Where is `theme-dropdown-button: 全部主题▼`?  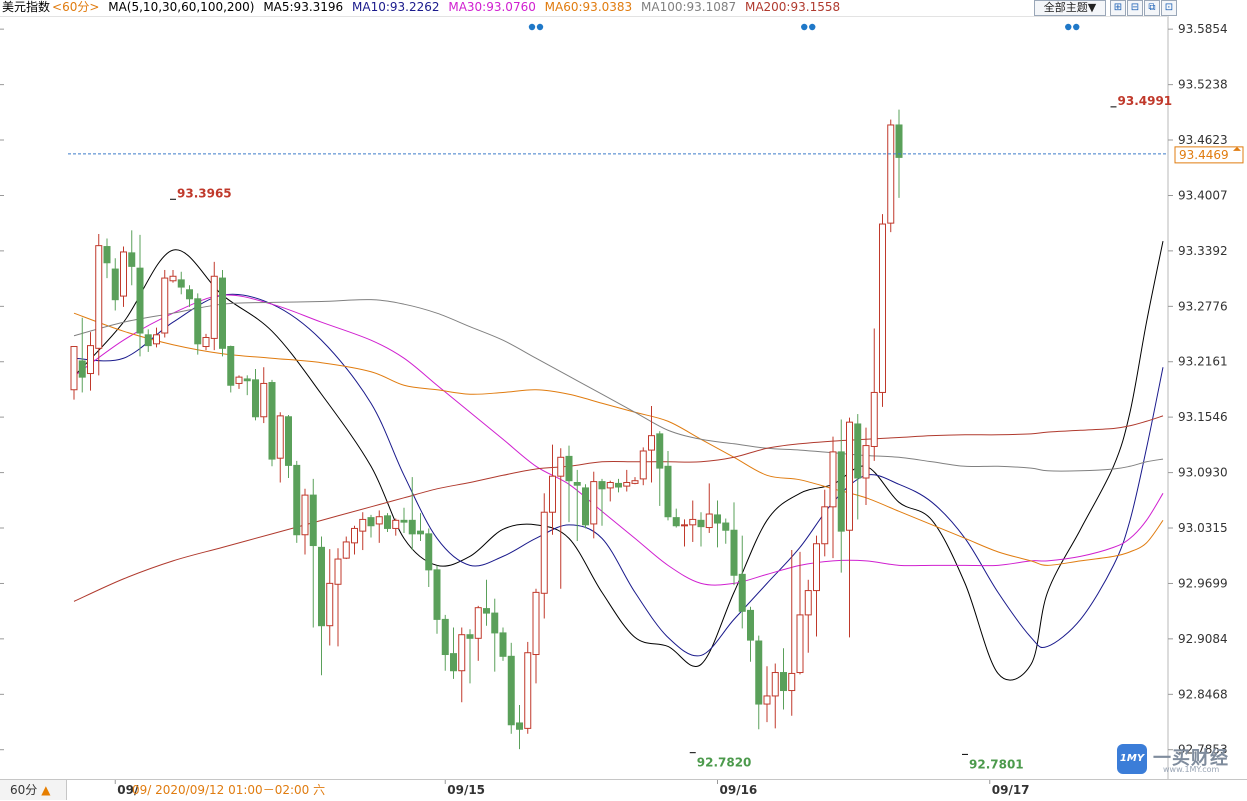
theme-dropdown-button: 全部主题▼ is located at coordinates (1070, 8).